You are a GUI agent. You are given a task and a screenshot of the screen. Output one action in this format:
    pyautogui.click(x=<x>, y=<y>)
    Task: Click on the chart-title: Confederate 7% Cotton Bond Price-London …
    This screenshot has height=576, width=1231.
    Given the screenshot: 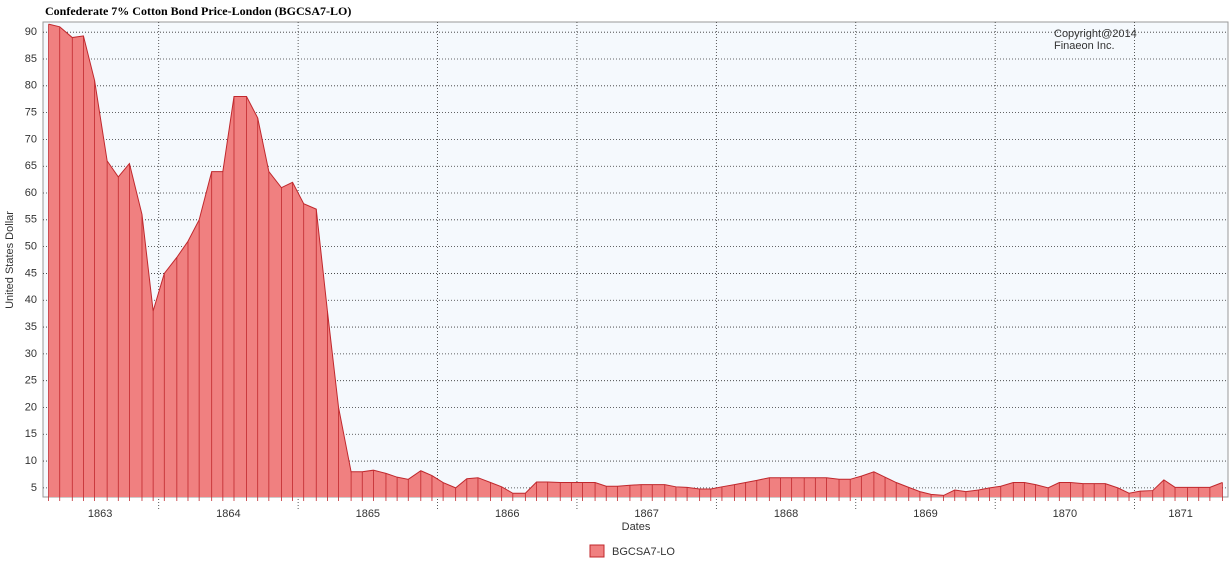 What is the action you would take?
    pyautogui.click(x=198, y=11)
    